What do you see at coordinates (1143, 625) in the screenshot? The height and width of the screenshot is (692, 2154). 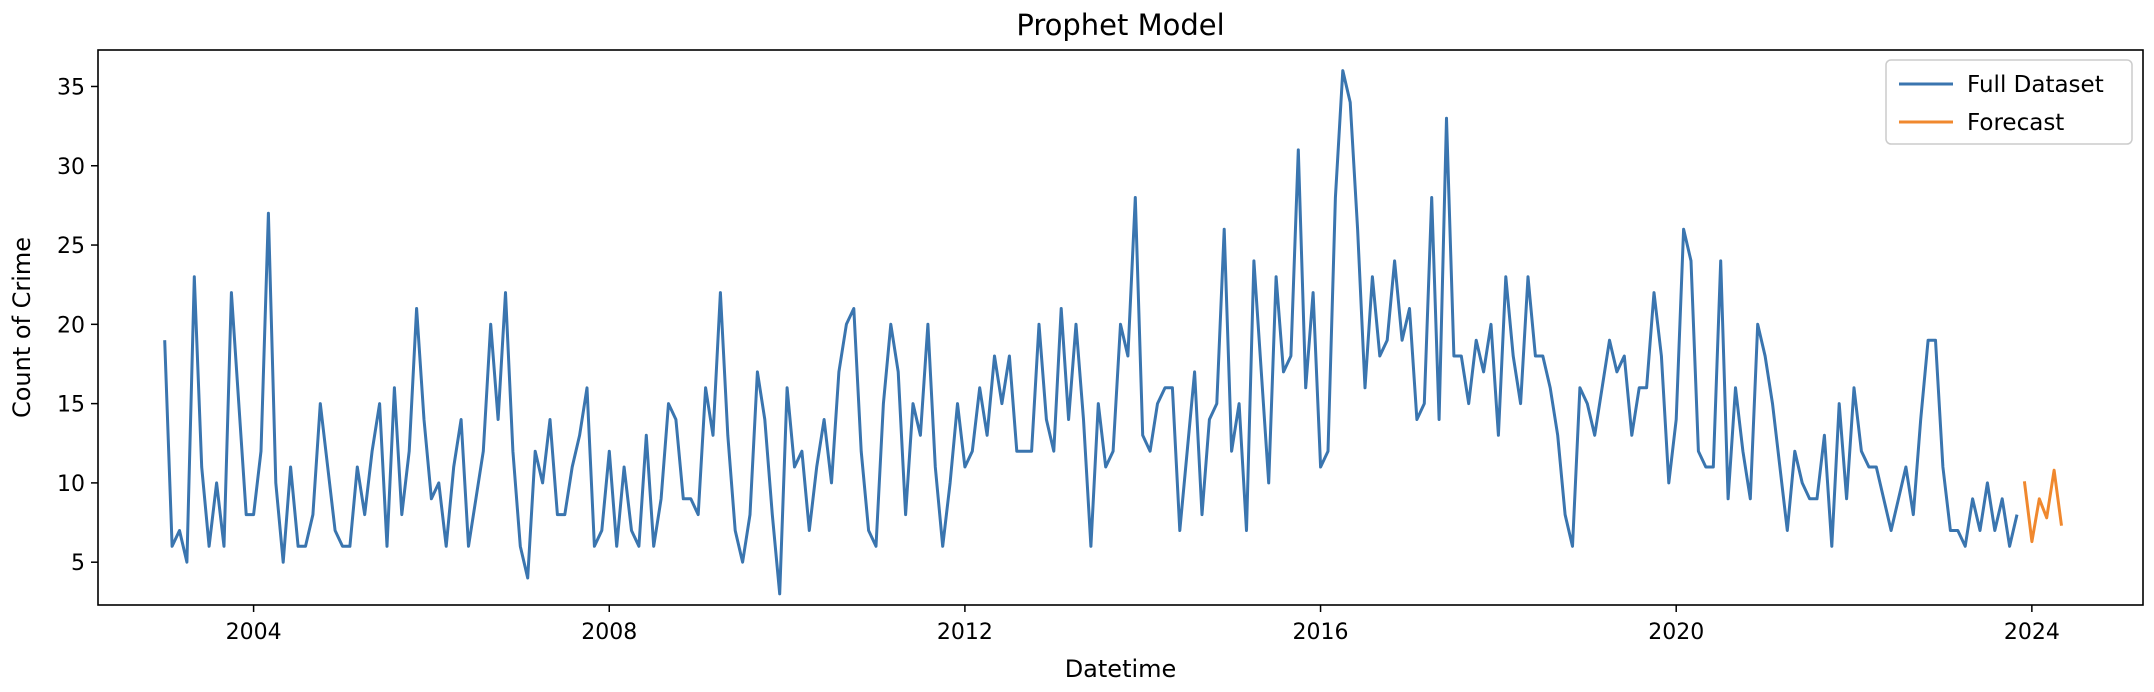 I see `x-axis-ticks: 2004 2008 2012 2016 2020 2024` at bounding box center [1143, 625].